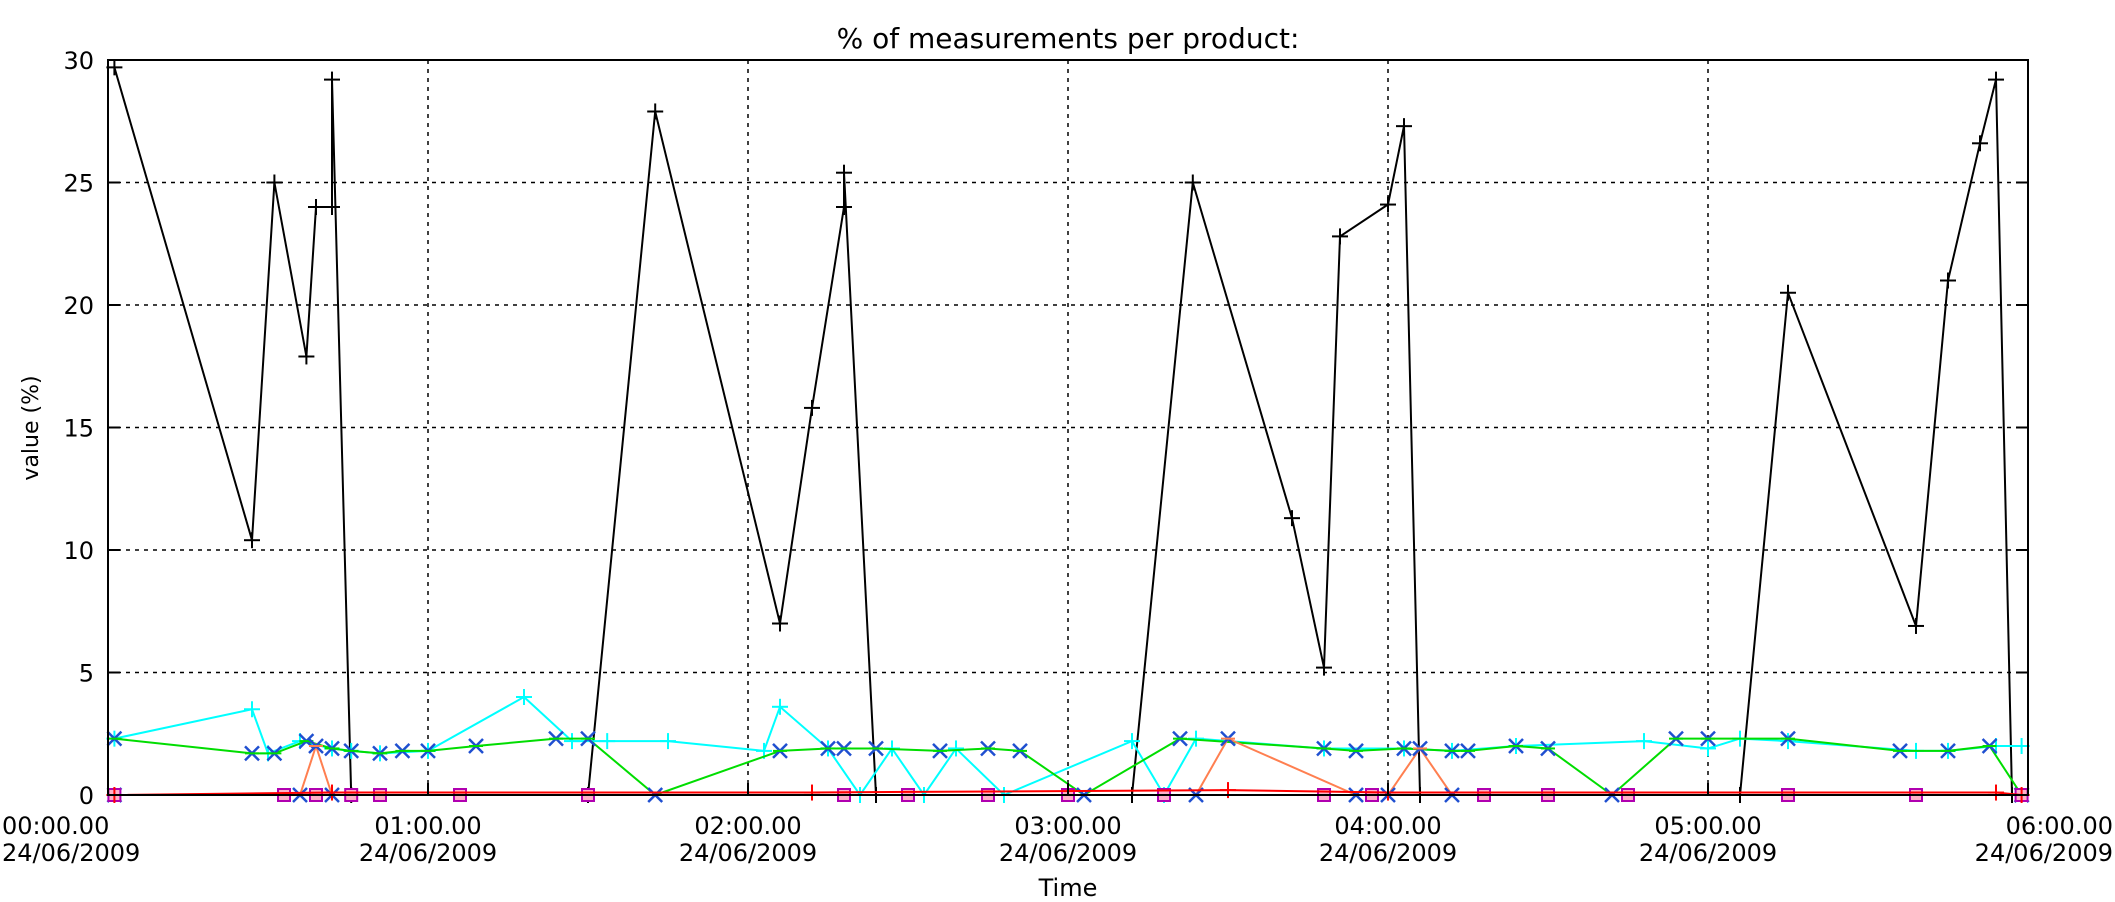 The image size is (2115, 902). What do you see at coordinates (31, 427) in the screenshot?
I see `y-axis-label: value (%)` at bounding box center [31, 427].